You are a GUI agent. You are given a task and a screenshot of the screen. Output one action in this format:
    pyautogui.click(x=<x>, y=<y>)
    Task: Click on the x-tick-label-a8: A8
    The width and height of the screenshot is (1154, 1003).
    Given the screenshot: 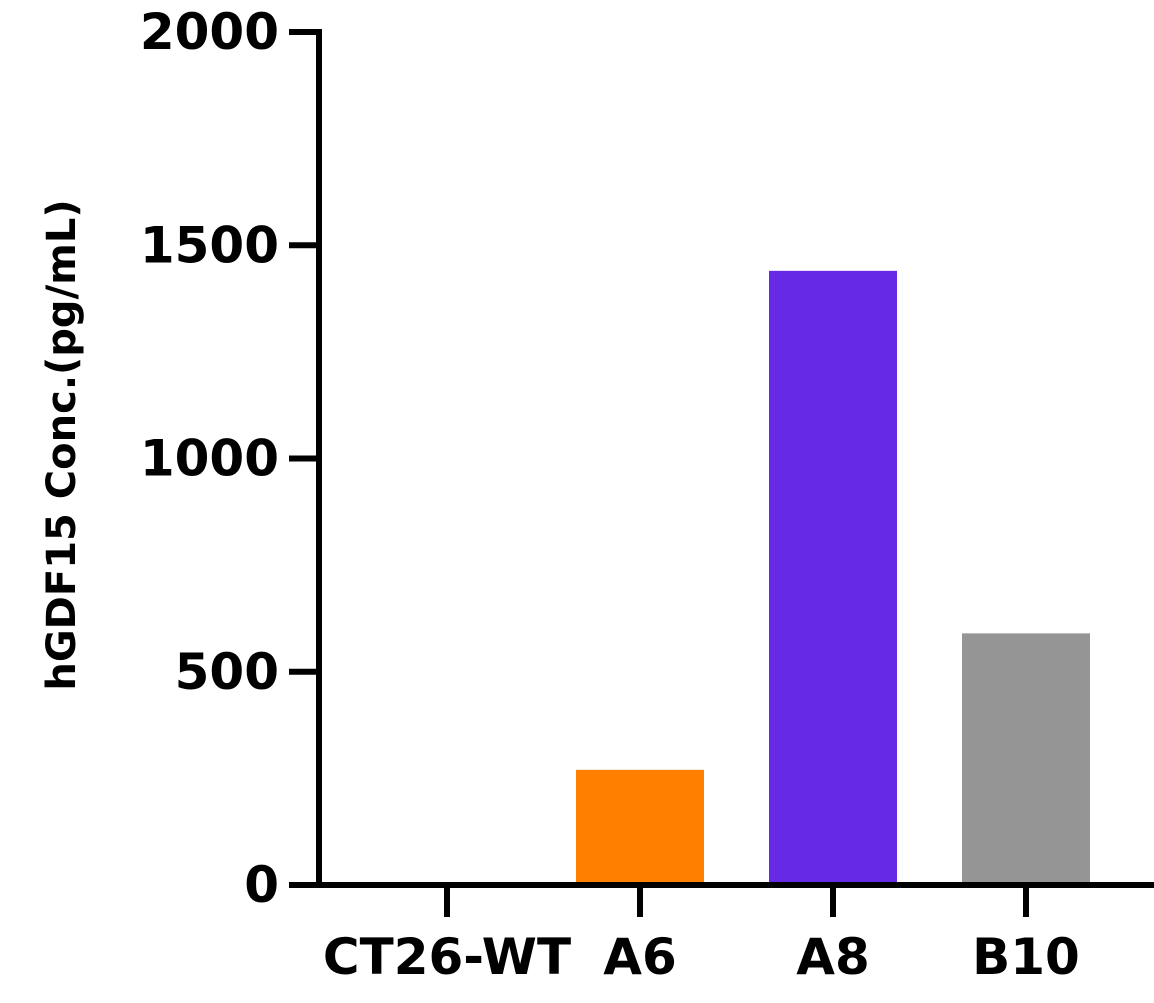 What is the action you would take?
    pyautogui.click(x=833, y=957)
    